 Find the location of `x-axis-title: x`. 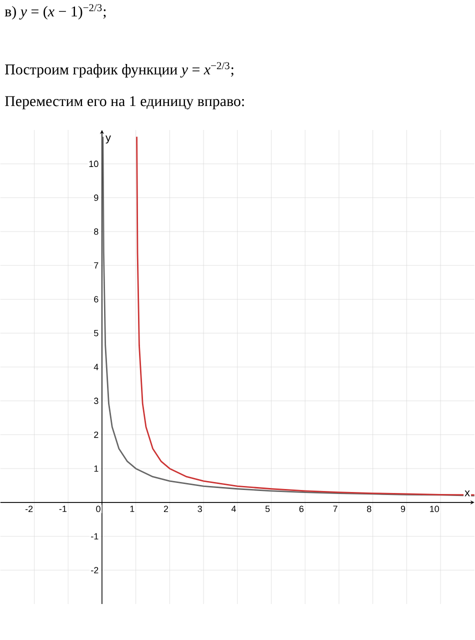

x-axis-title: x is located at coordinates (467, 493).